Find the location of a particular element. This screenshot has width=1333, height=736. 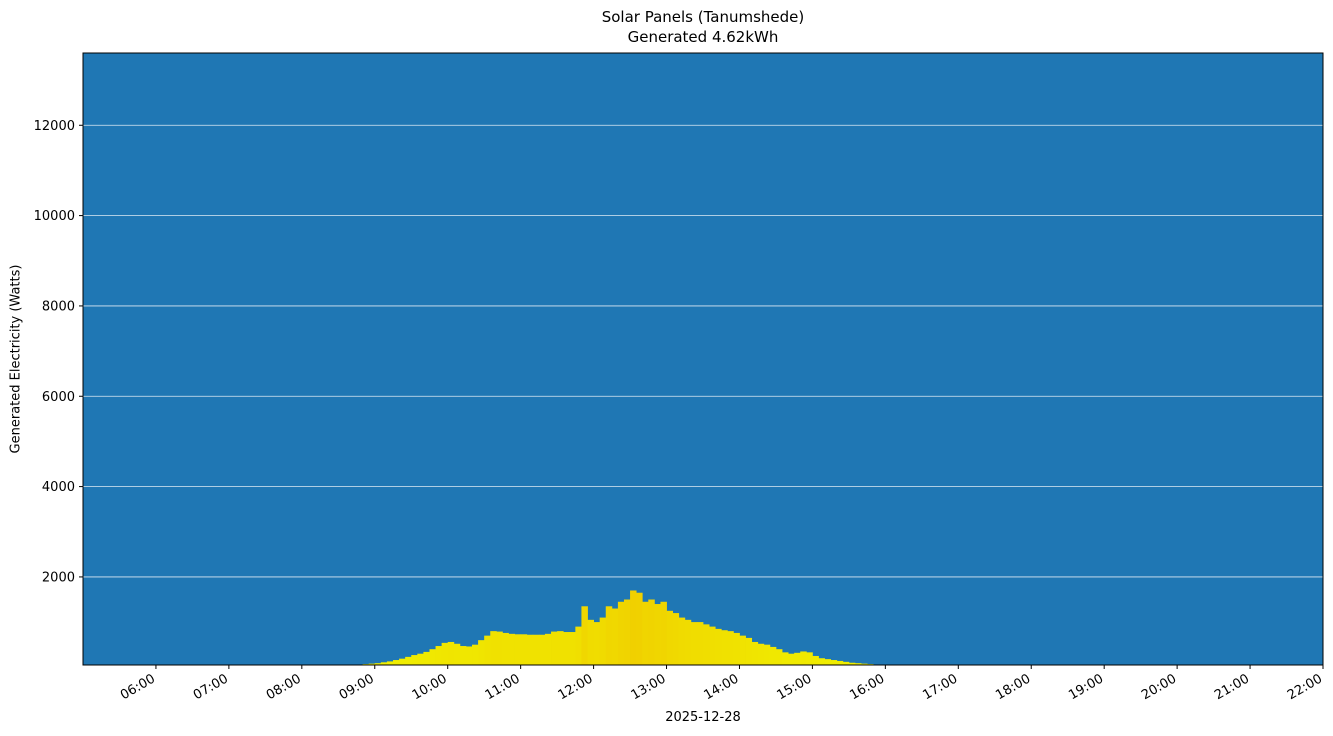

x-tick-label: 11:00 is located at coordinates (503, 687).